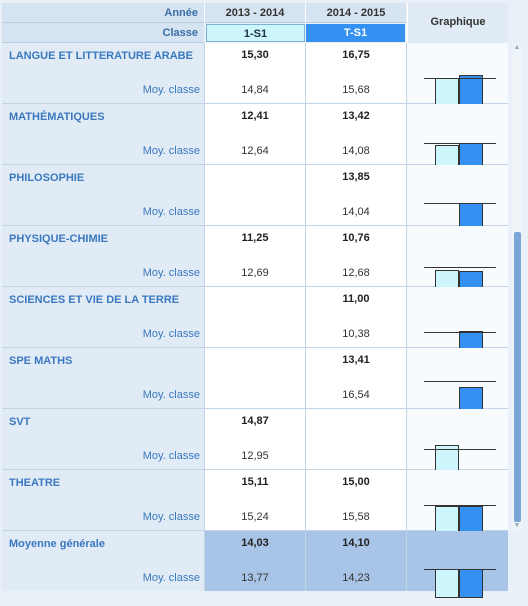  Describe the element at coordinates (103, 561) in the screenshot. I see `subject-cell: Moyenne générale Moy. classe` at that location.